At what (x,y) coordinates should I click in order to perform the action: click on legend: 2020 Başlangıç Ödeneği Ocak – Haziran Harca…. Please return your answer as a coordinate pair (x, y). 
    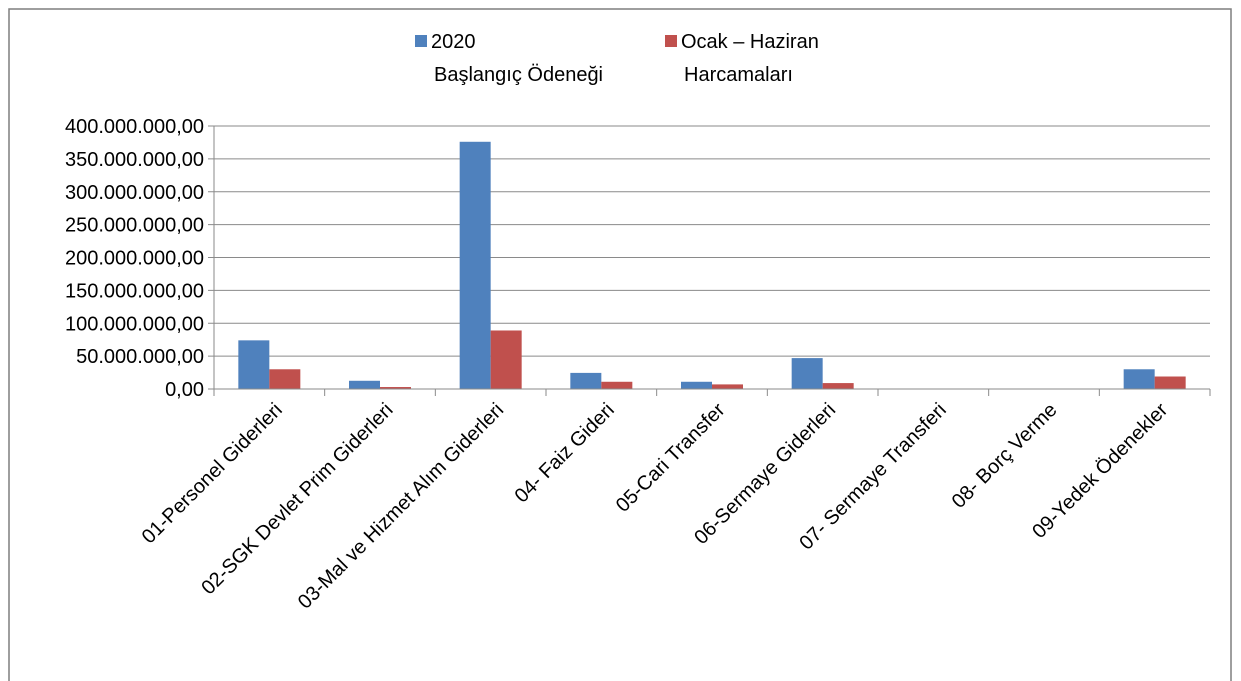
    Looking at the image, I should click on (617, 58).